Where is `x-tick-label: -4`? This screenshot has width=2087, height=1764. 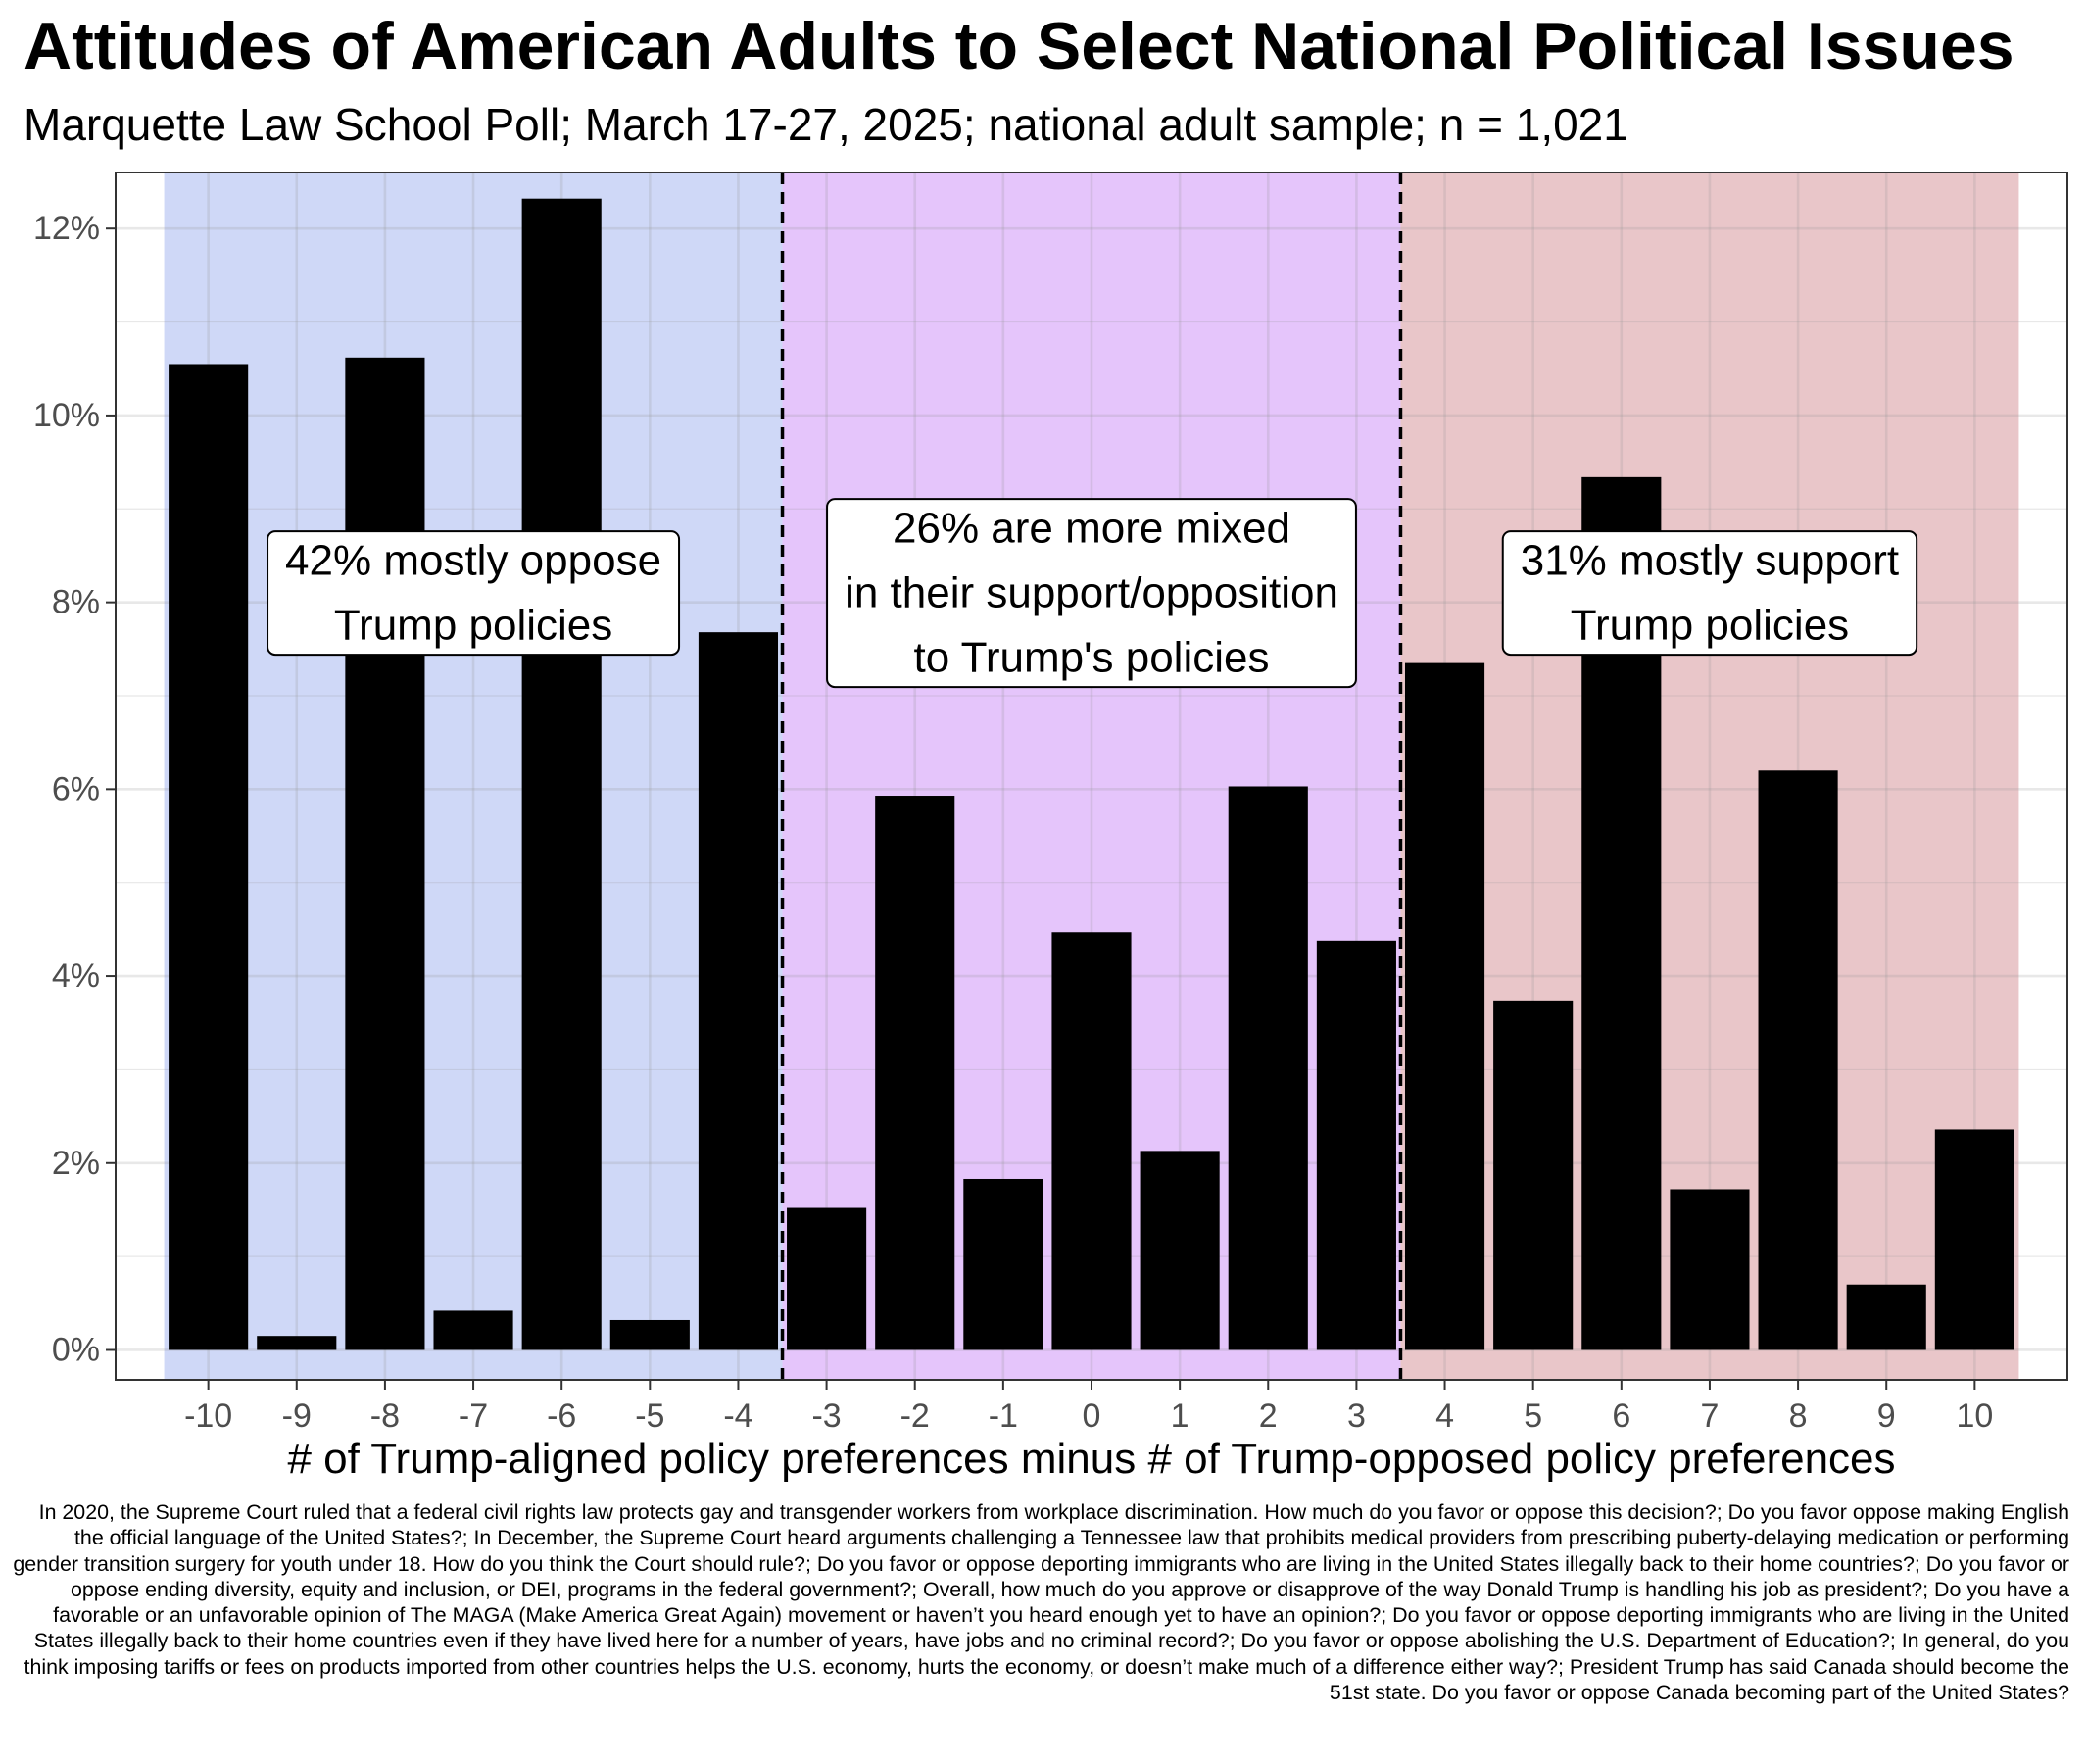 x-tick-label: -4 is located at coordinates (737, 1416).